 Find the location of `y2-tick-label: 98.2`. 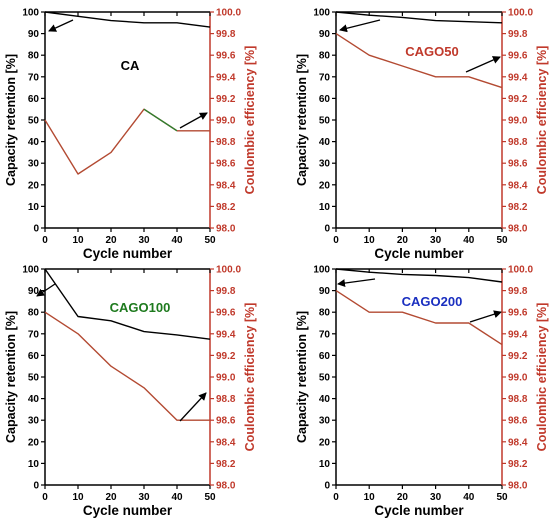

y2-tick-label: 98.2 is located at coordinates (518, 464).